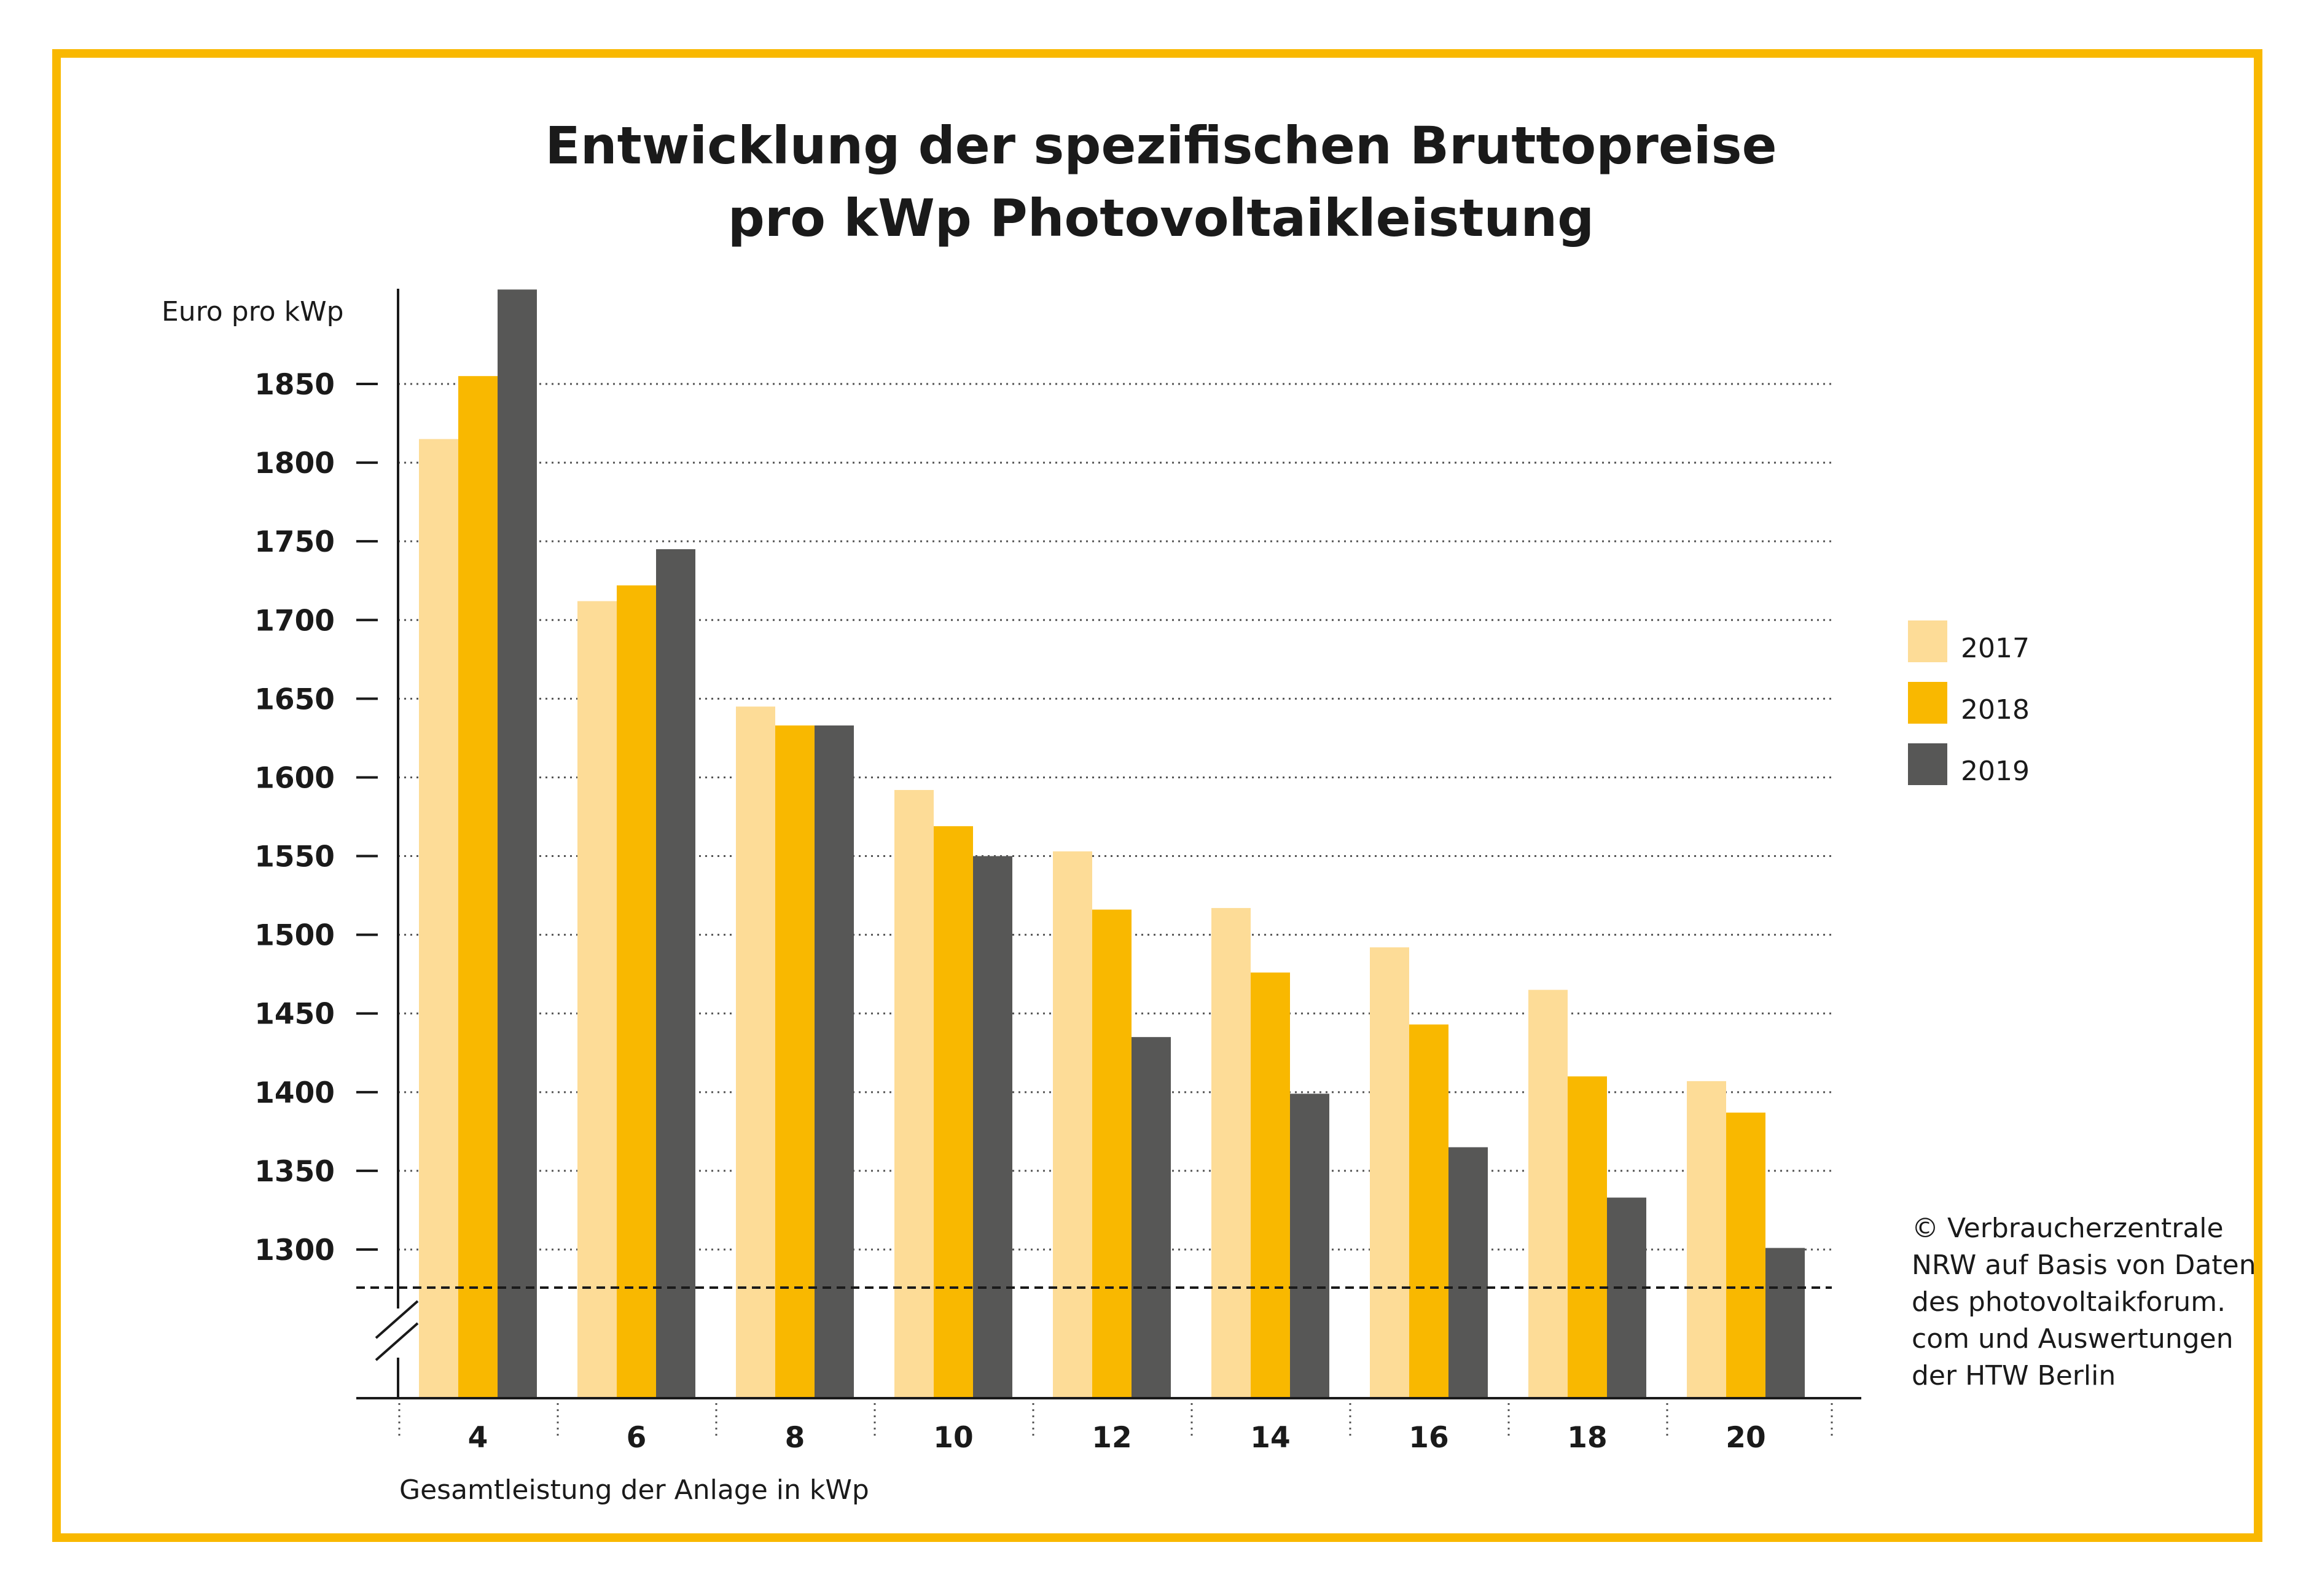  I want to click on y-tick-label-1550: 1550, so click(295, 857).